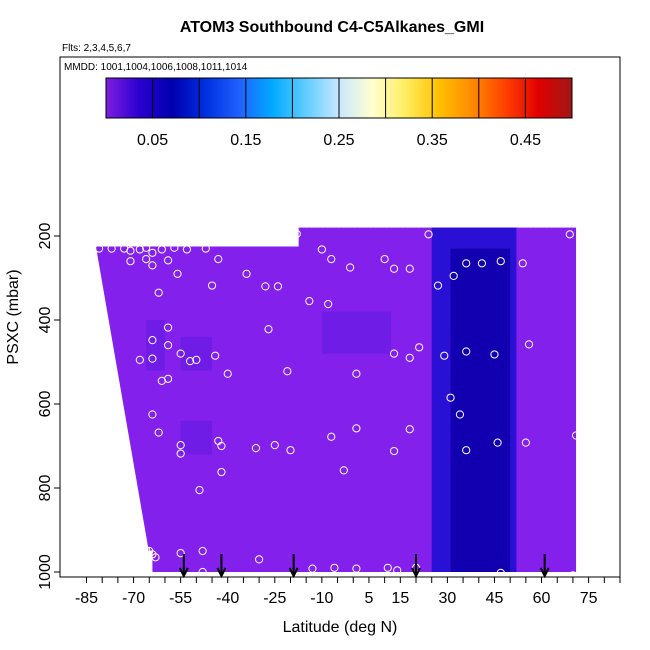 This screenshot has height=650, width=650. I want to click on colorbar-tick-label: 0.35, so click(432, 140).